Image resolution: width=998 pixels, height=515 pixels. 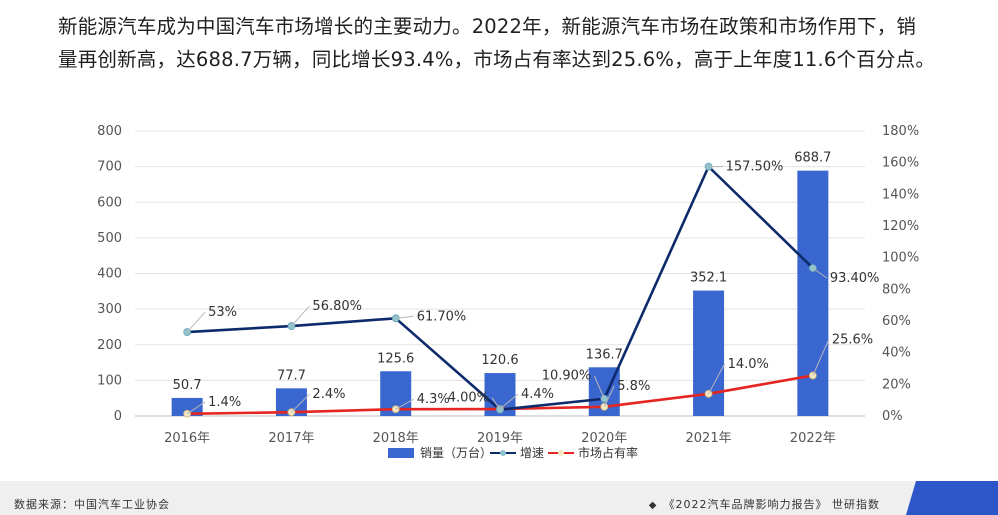 What do you see at coordinates (900, 163) in the screenshot?
I see `y-right-tick-label: 160%` at bounding box center [900, 163].